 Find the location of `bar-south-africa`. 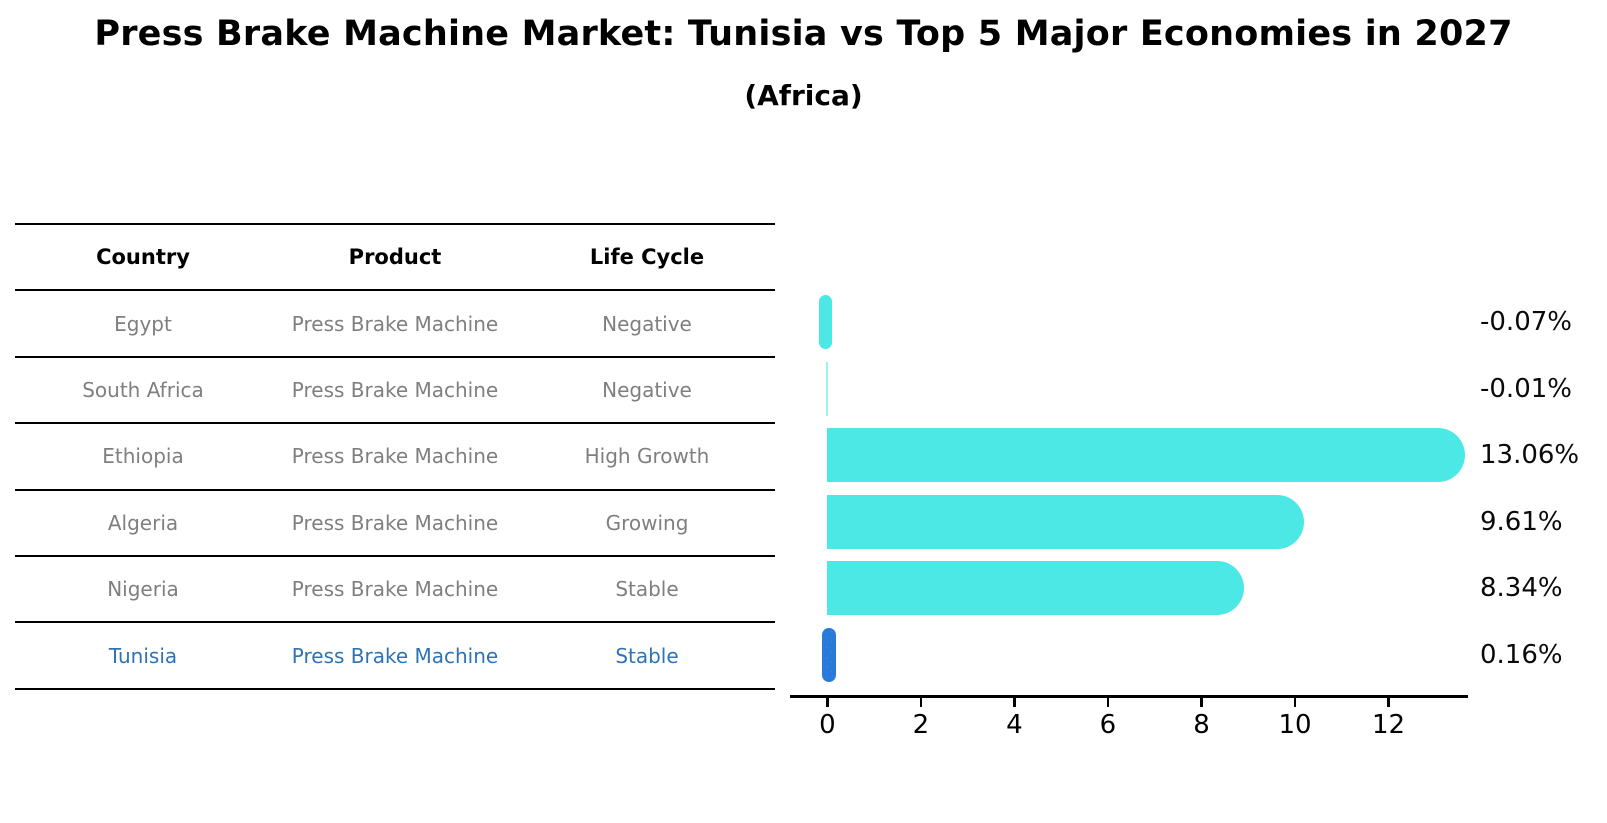

bar-south-africa is located at coordinates (827, 388).